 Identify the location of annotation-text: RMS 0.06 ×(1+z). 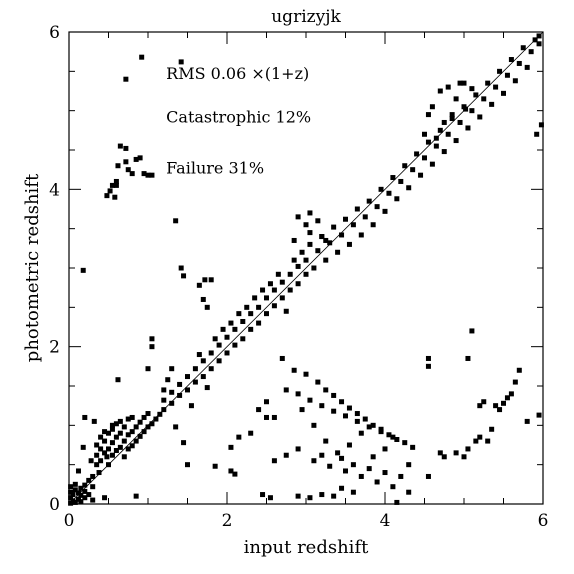
(237, 73).